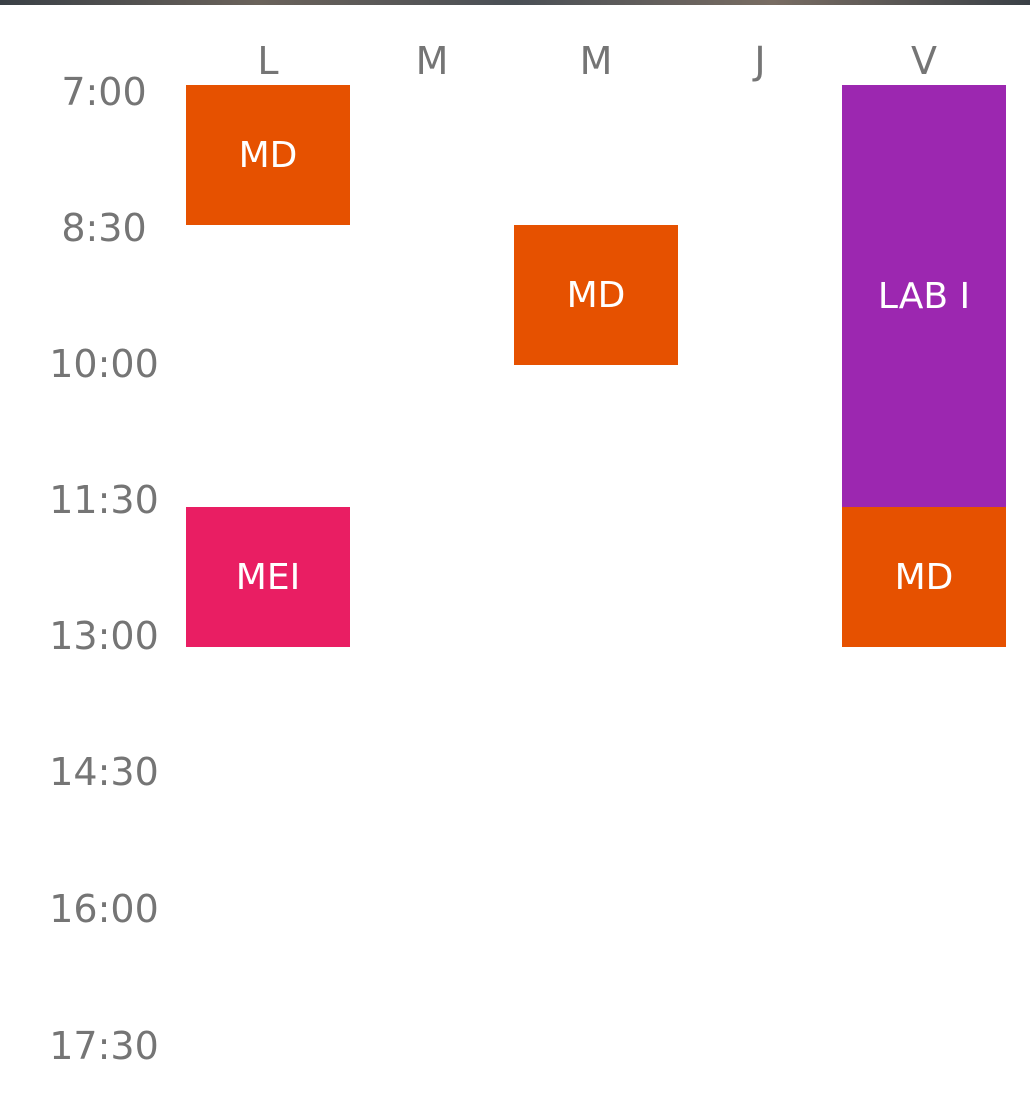 The image size is (1030, 1111). I want to click on time-label: 16:00, so click(104, 909).